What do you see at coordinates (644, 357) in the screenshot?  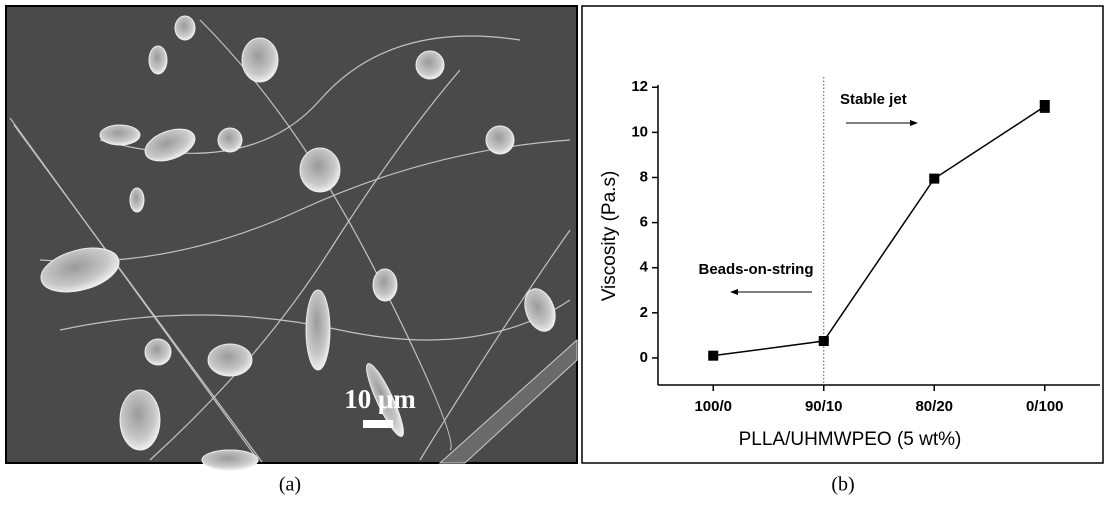 I see `y-tick-label: 0` at bounding box center [644, 357].